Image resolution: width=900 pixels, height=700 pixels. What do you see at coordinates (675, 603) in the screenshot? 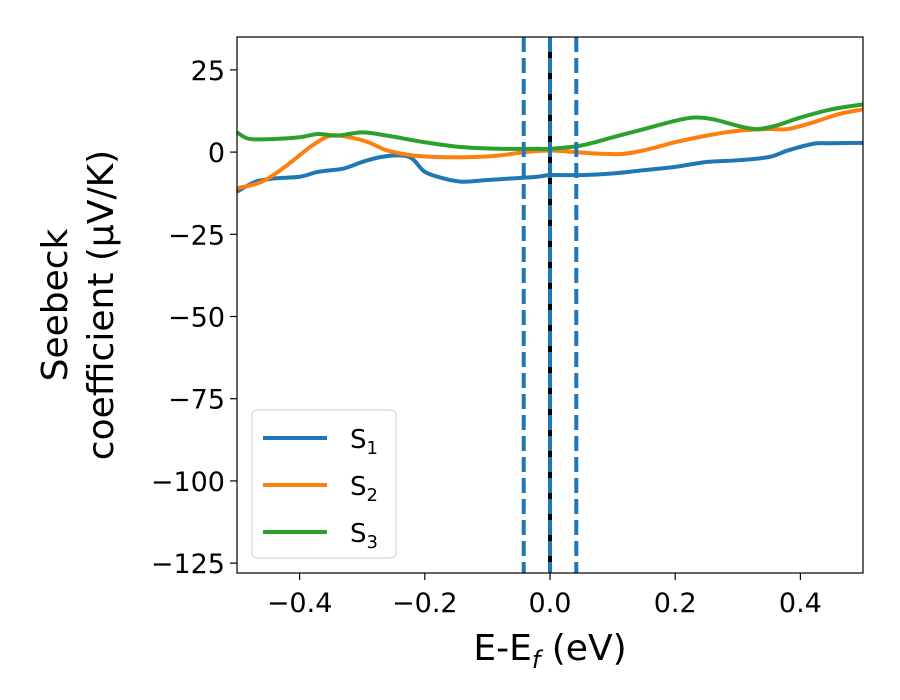
I see `x-tick-label: 0.2` at bounding box center [675, 603].